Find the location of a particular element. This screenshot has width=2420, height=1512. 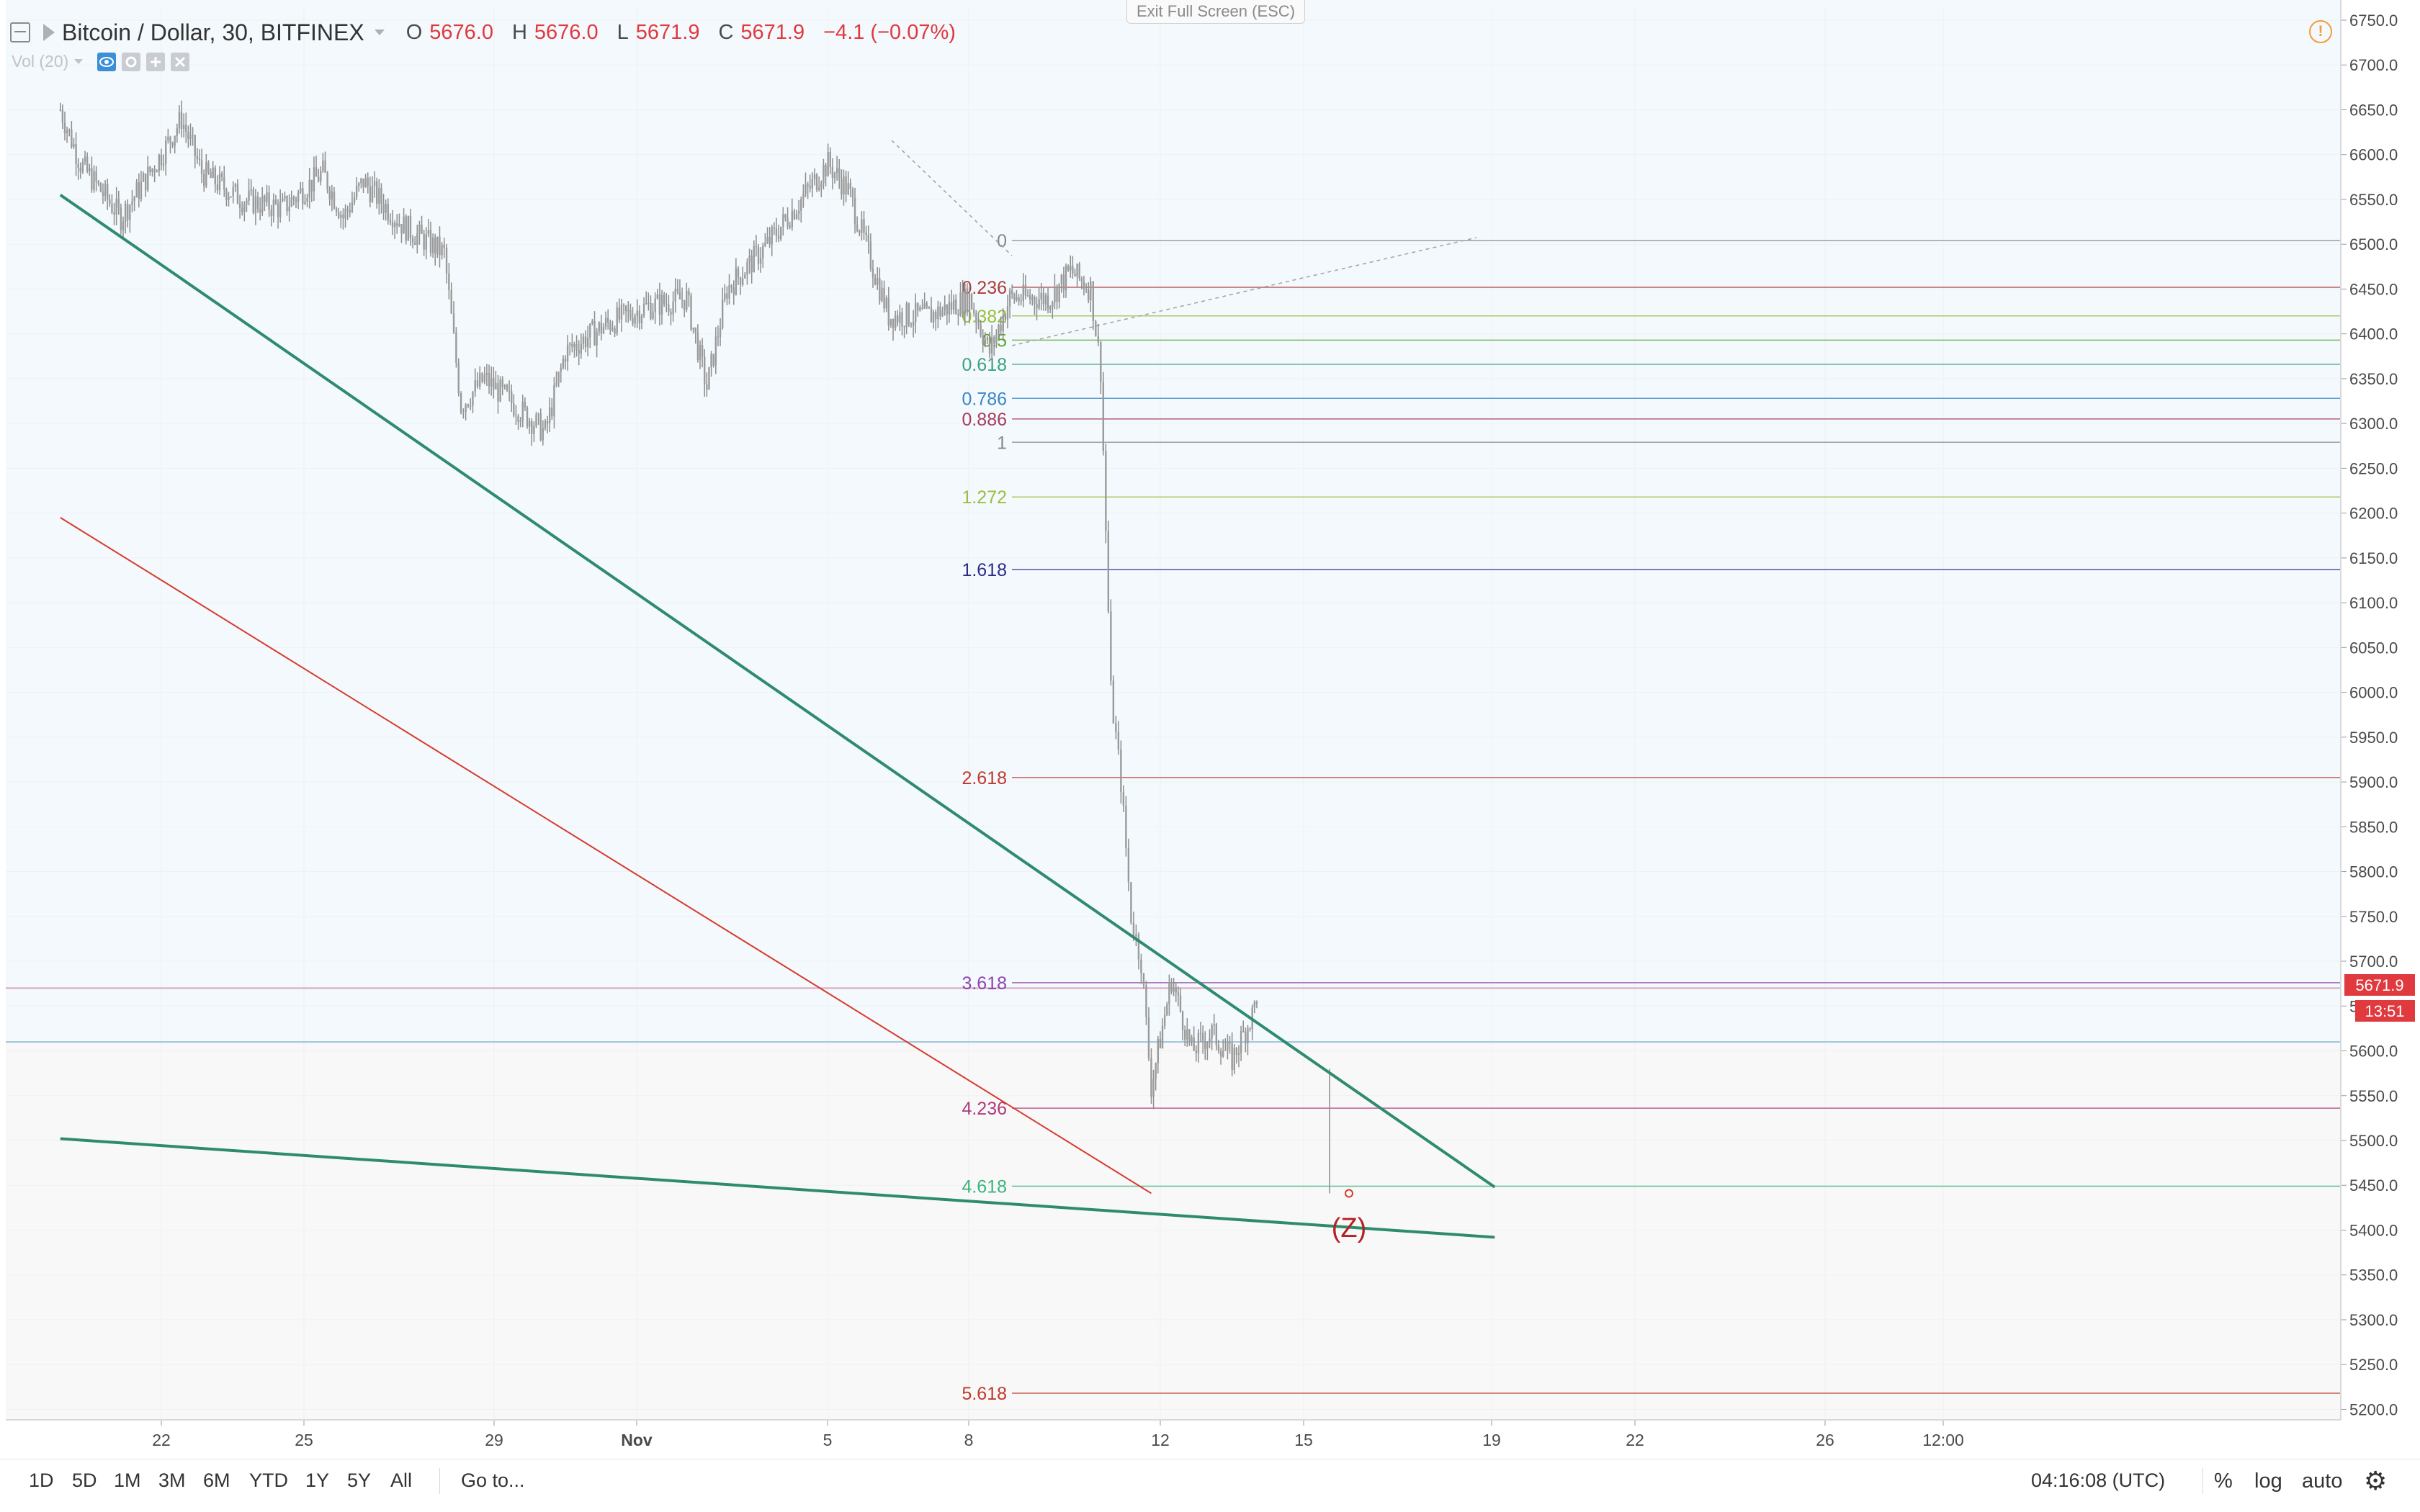

price-tick-label: 5300.0 is located at coordinates (2373, 1320).